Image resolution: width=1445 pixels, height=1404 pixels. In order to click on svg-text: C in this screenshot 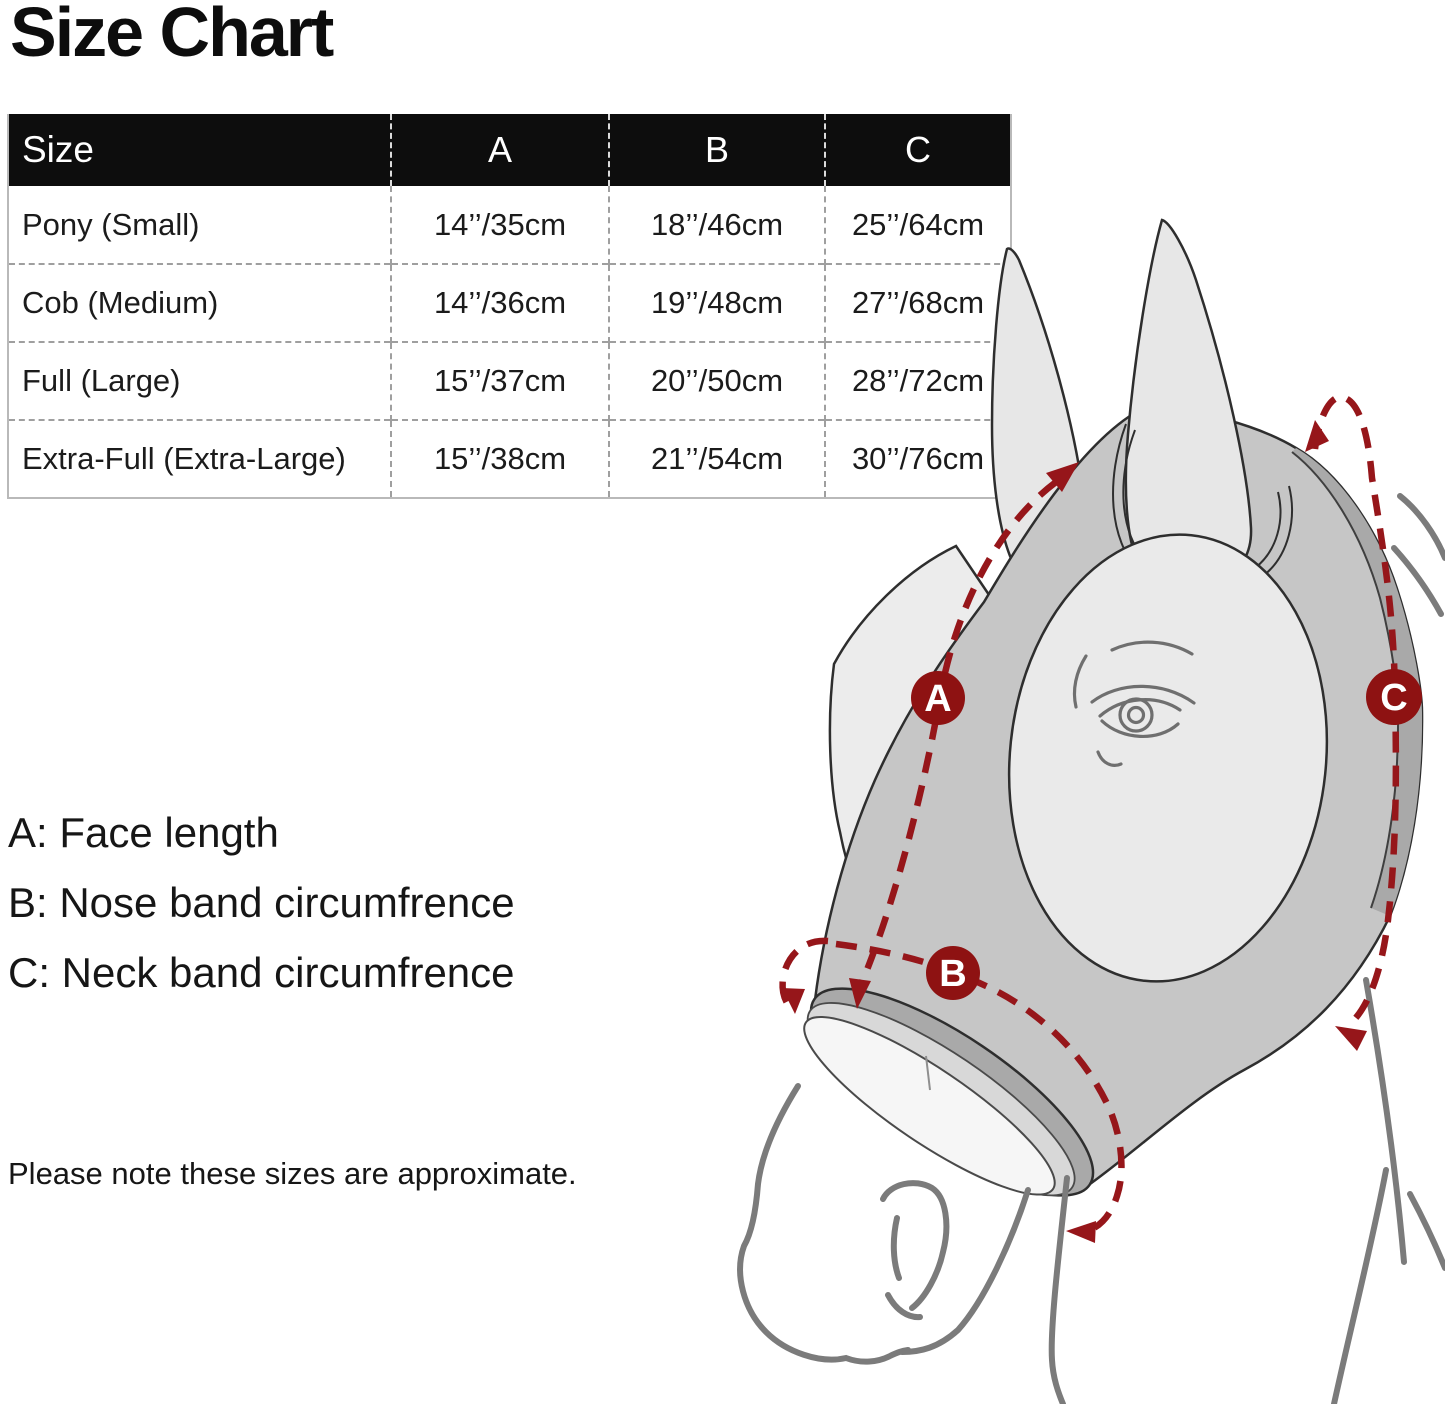, I will do `click(1393, 698)`.